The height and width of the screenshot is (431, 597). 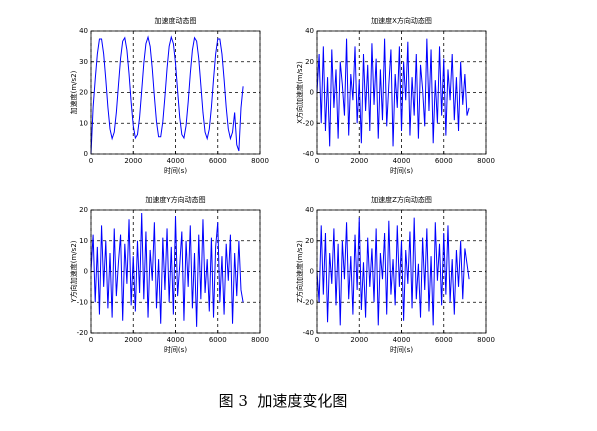 I want to click on chart-title: 加速度Y方向动态图, so click(x=175, y=199).